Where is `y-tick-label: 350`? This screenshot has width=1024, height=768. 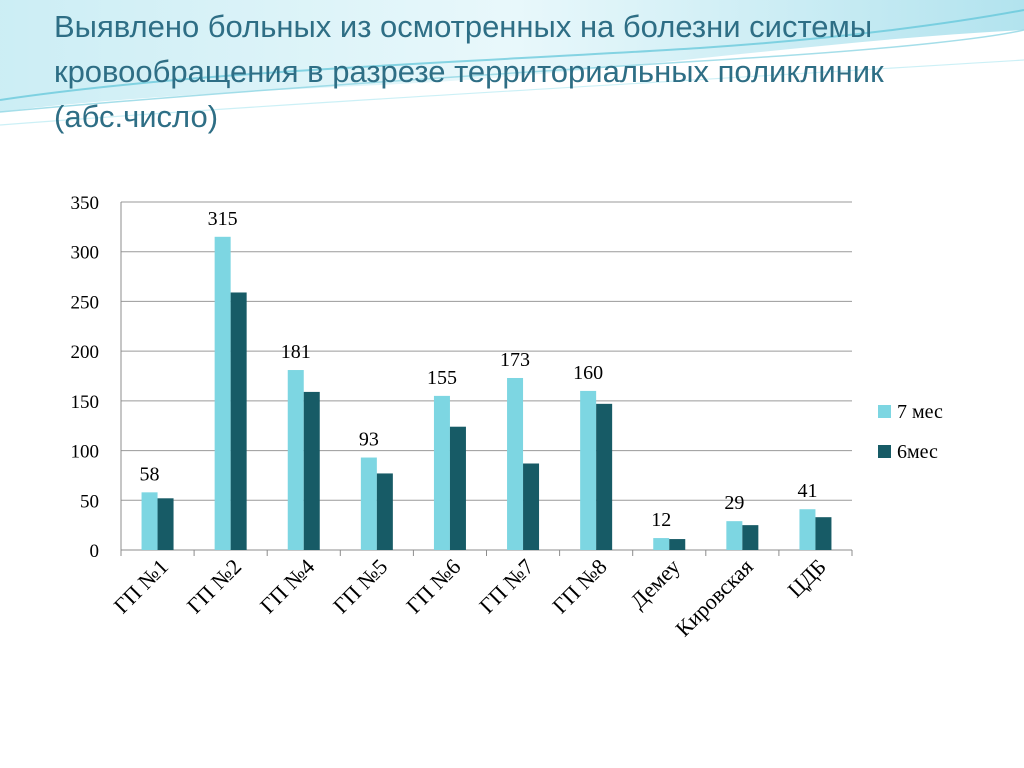 y-tick-label: 350 is located at coordinates (85, 203).